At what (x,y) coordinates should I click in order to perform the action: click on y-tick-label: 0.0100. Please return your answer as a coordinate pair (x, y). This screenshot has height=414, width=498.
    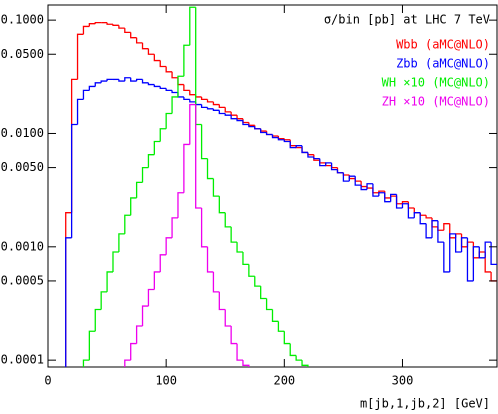
    Looking at the image, I should click on (22, 133).